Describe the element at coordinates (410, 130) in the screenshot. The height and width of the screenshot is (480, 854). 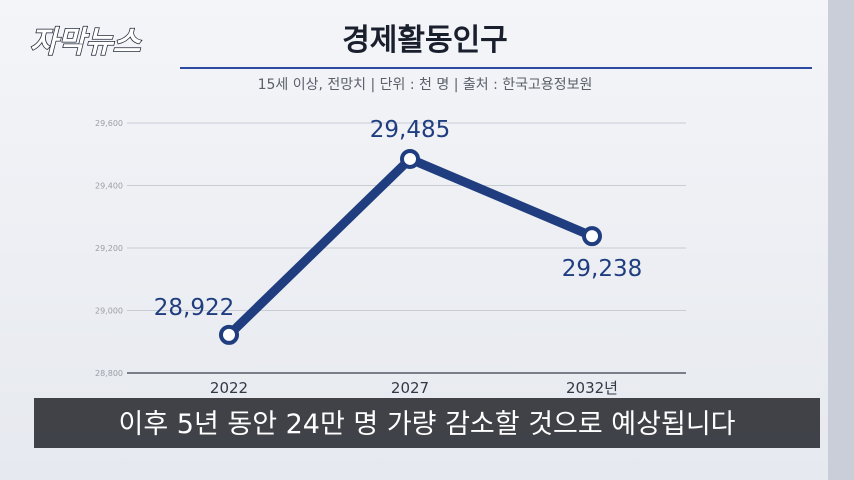
I see `value-label: 29,485` at that location.